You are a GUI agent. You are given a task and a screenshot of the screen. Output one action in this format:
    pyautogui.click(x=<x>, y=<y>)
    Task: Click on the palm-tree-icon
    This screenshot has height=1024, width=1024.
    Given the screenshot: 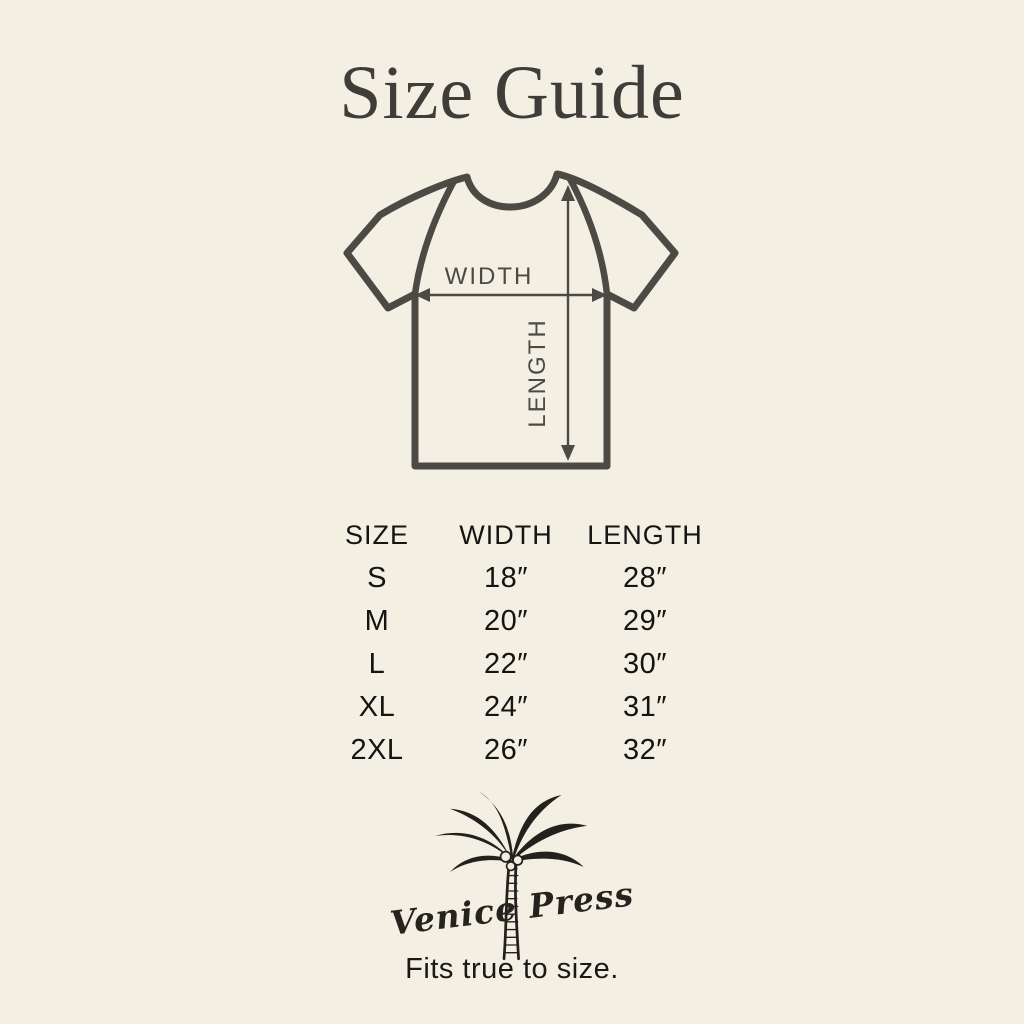 What is the action you would take?
    pyautogui.click(x=511, y=876)
    